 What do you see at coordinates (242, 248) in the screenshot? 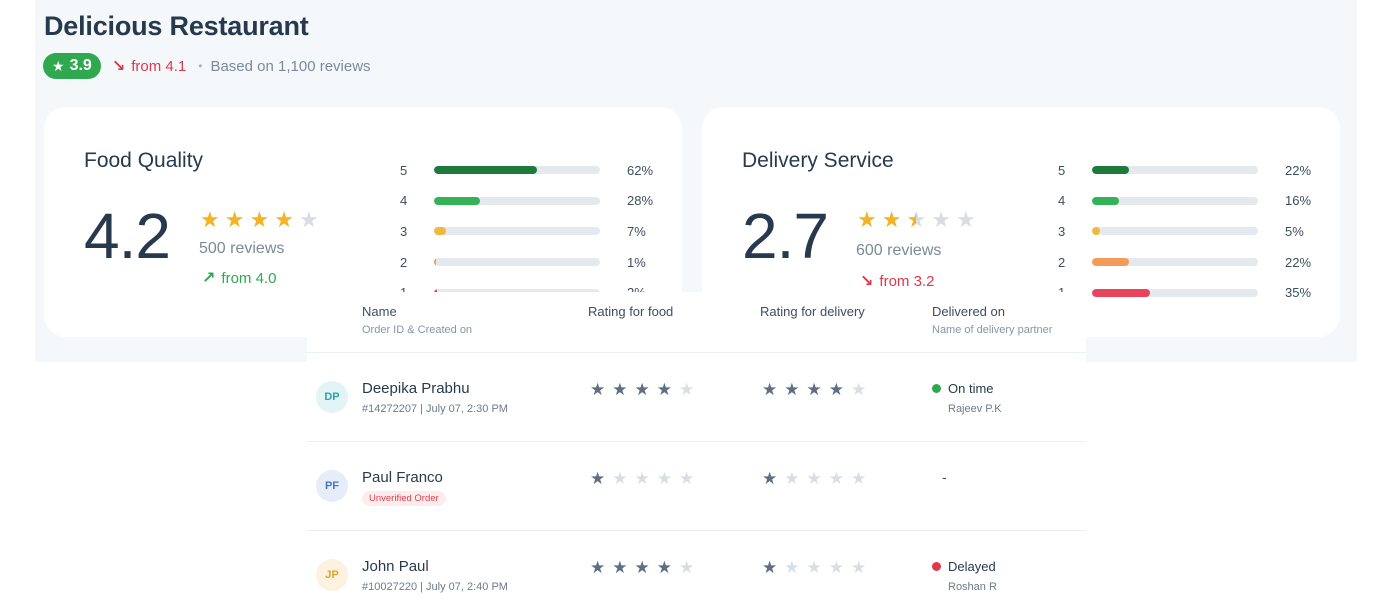
I see `card-reviews-count: 500 reviews` at bounding box center [242, 248].